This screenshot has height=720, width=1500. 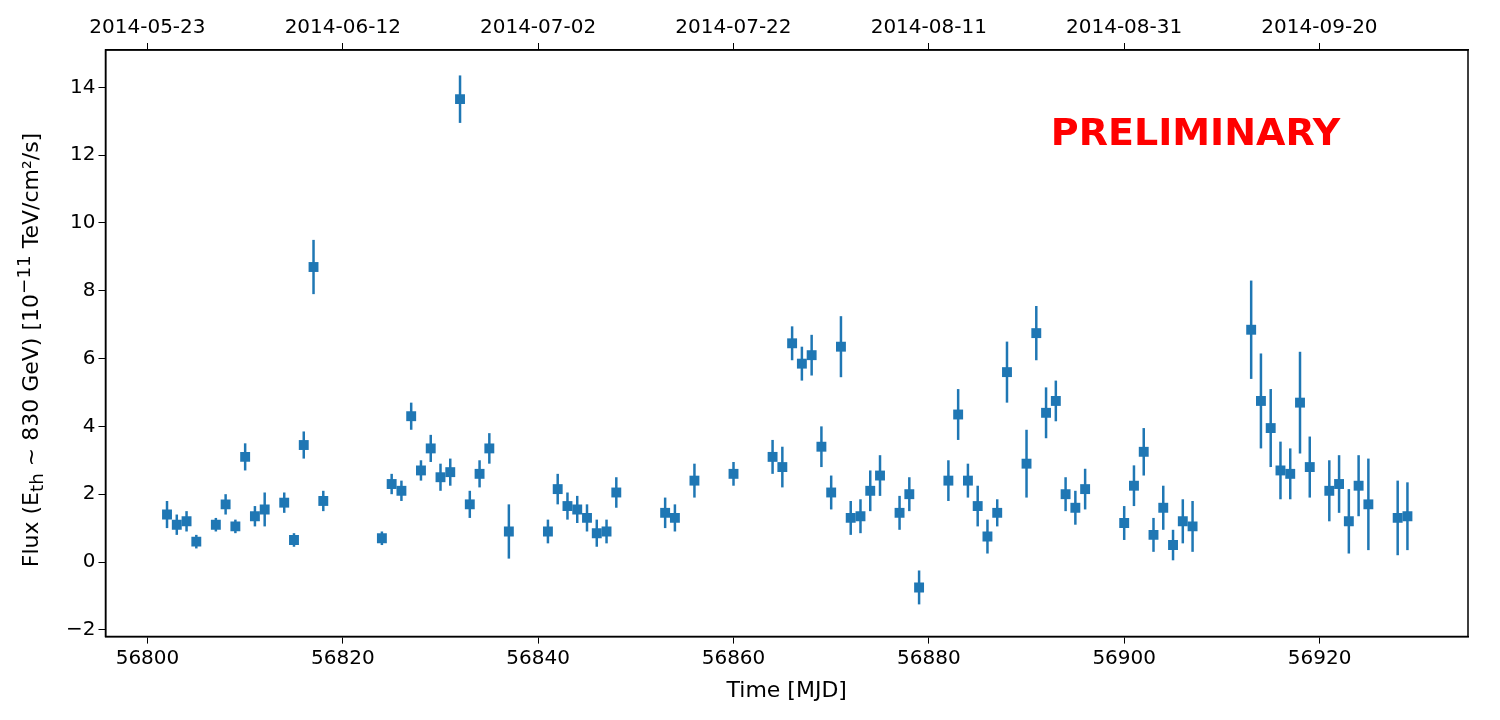 What do you see at coordinates (89, 356) in the screenshot?
I see `y-tick-label: 6` at bounding box center [89, 356].